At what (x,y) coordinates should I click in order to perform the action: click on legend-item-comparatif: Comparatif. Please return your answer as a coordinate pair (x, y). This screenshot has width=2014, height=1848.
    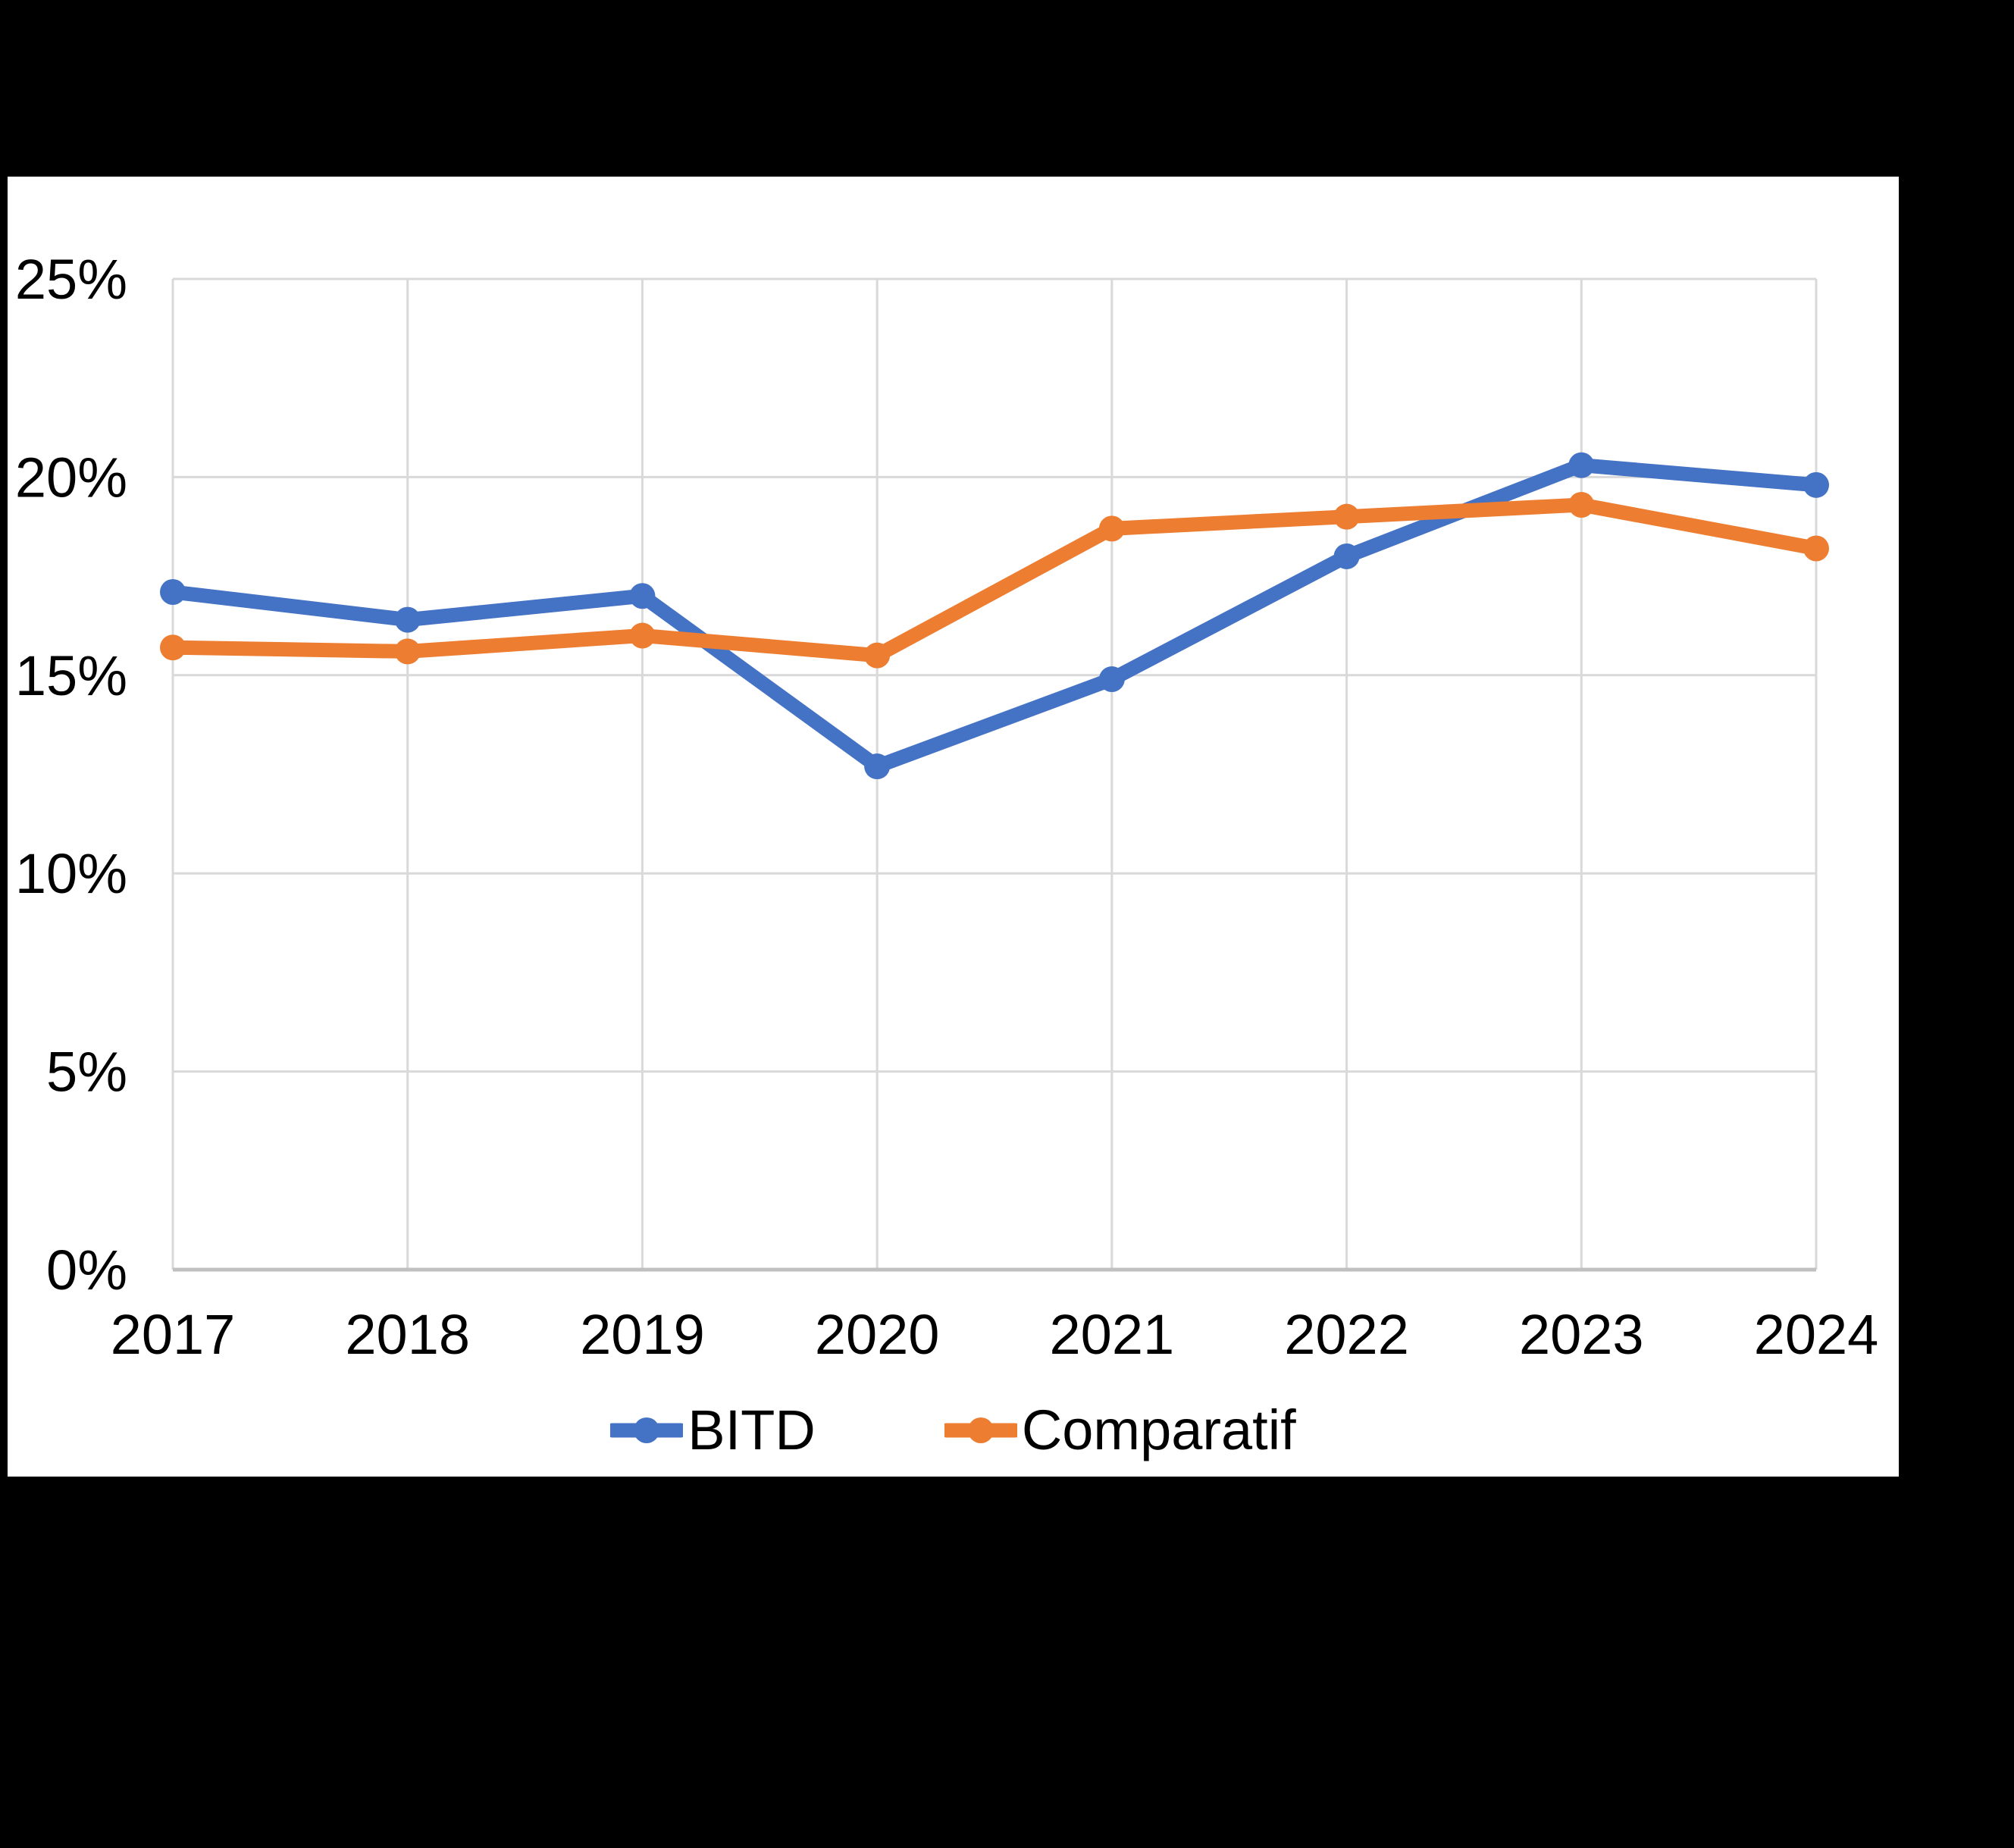
    Looking at the image, I should click on (1120, 1430).